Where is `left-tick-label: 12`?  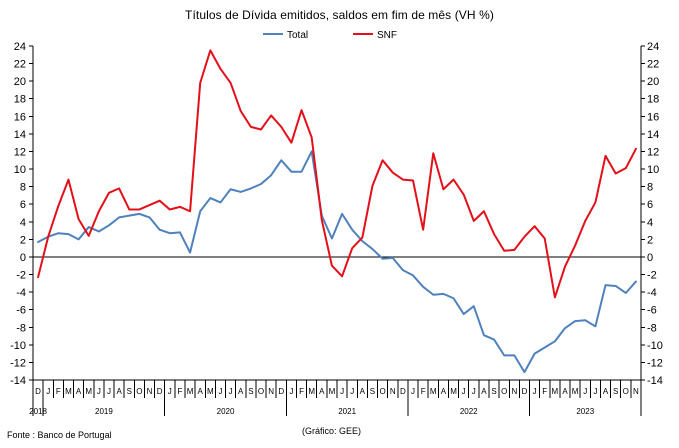 left-tick-label: 12 is located at coordinates (20, 152).